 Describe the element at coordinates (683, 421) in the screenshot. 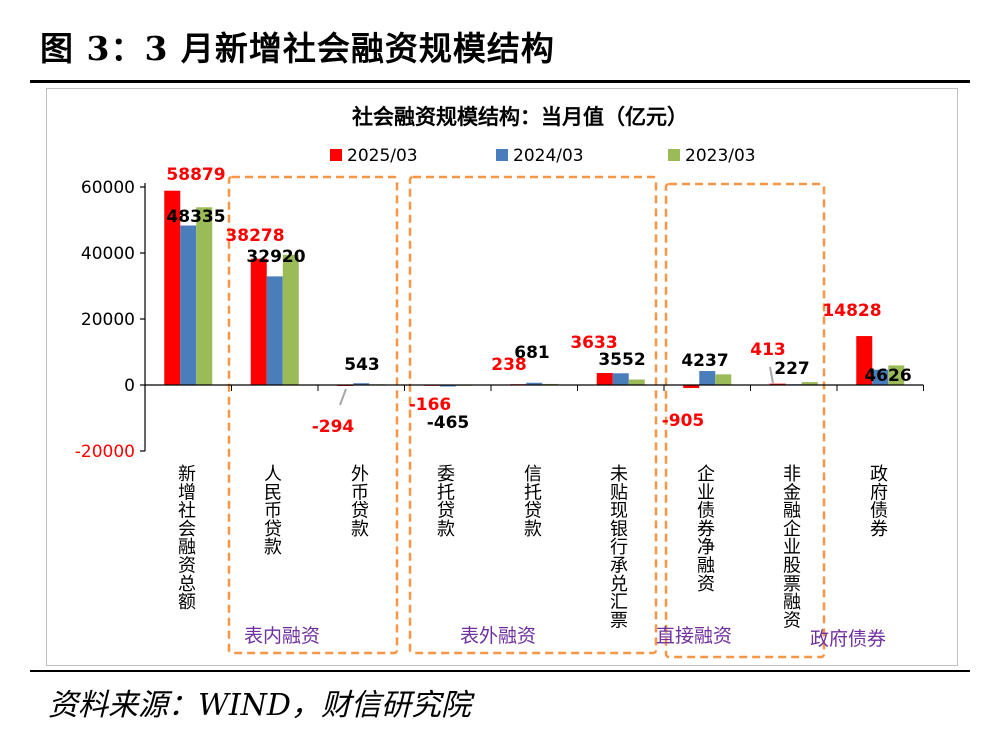

I see `data-label-6-0: -905` at that location.